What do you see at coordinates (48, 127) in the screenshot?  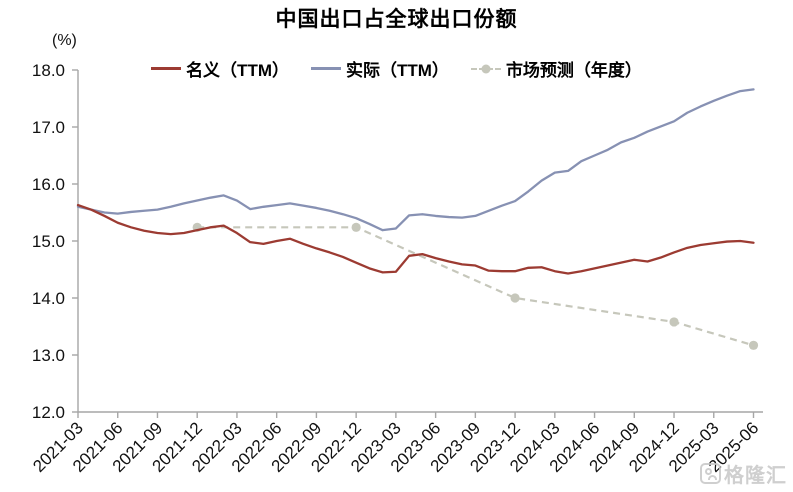 I see `svg-text: 17.0` at bounding box center [48, 127].